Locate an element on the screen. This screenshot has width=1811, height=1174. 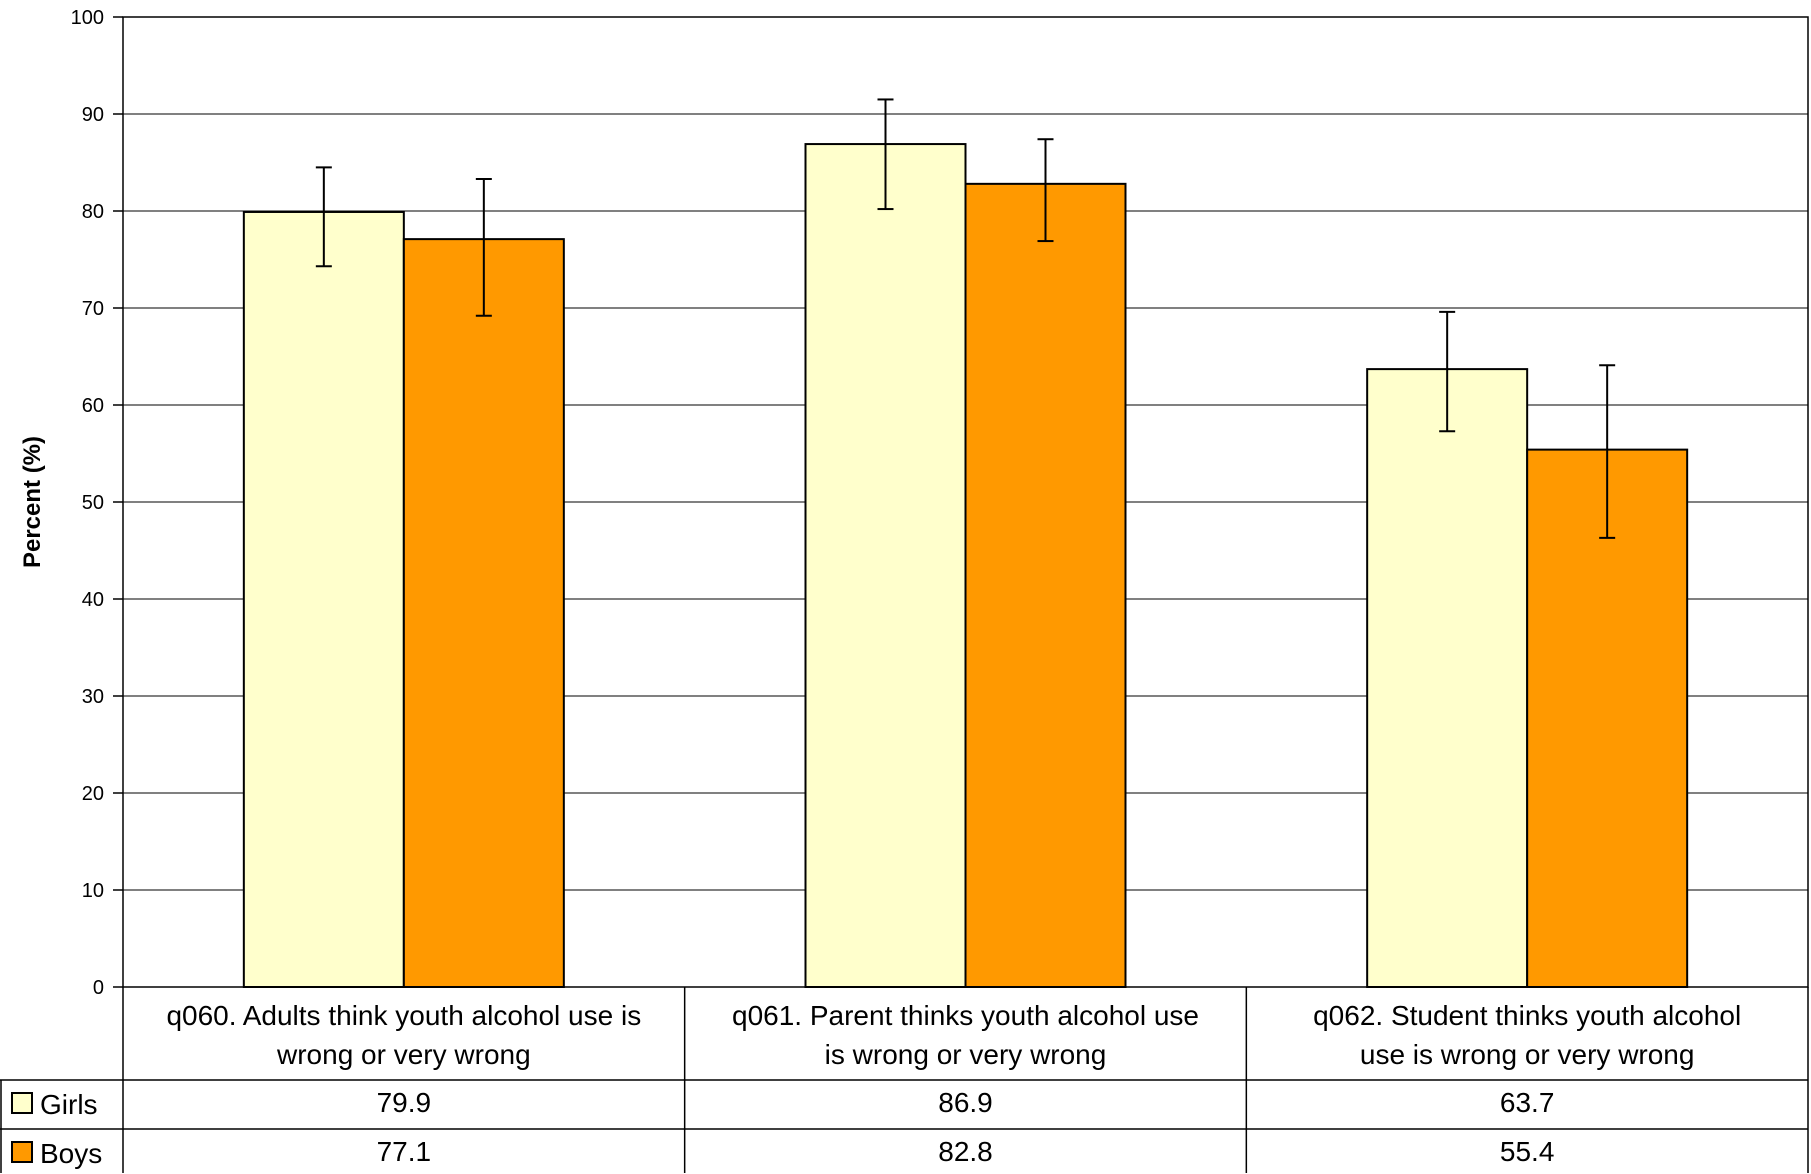
y-tick-label: 90 is located at coordinates (93, 115).